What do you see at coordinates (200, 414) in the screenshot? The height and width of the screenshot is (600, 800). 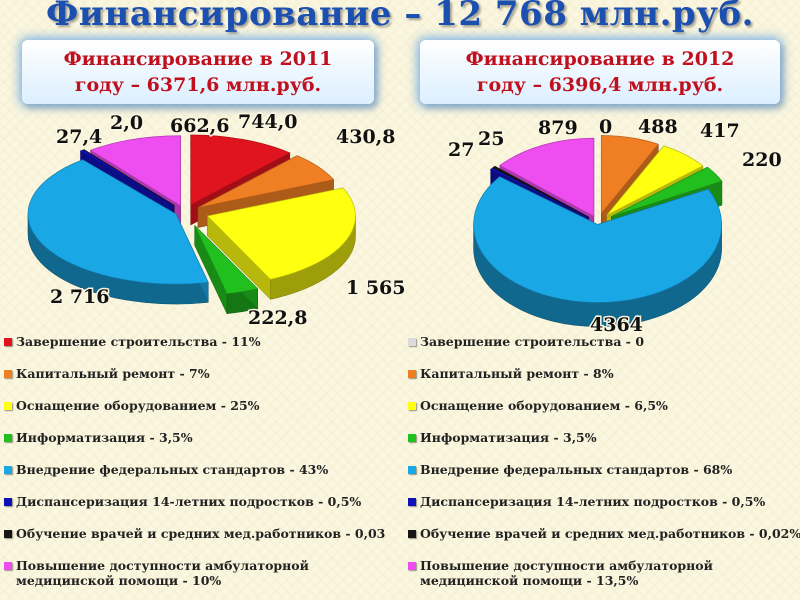 I see `legend-item: Оснащение оборудованием - 25%` at bounding box center [200, 414].